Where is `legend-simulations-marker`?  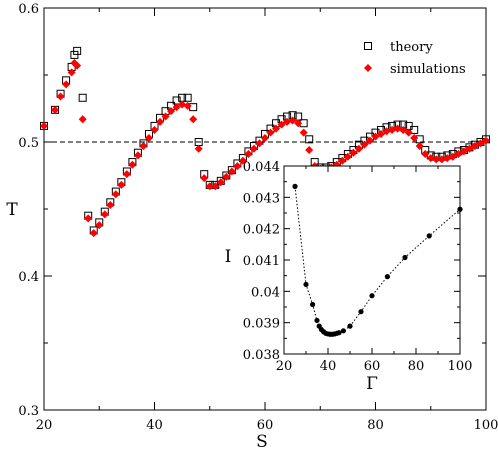
legend-simulations-marker is located at coordinates (368, 68).